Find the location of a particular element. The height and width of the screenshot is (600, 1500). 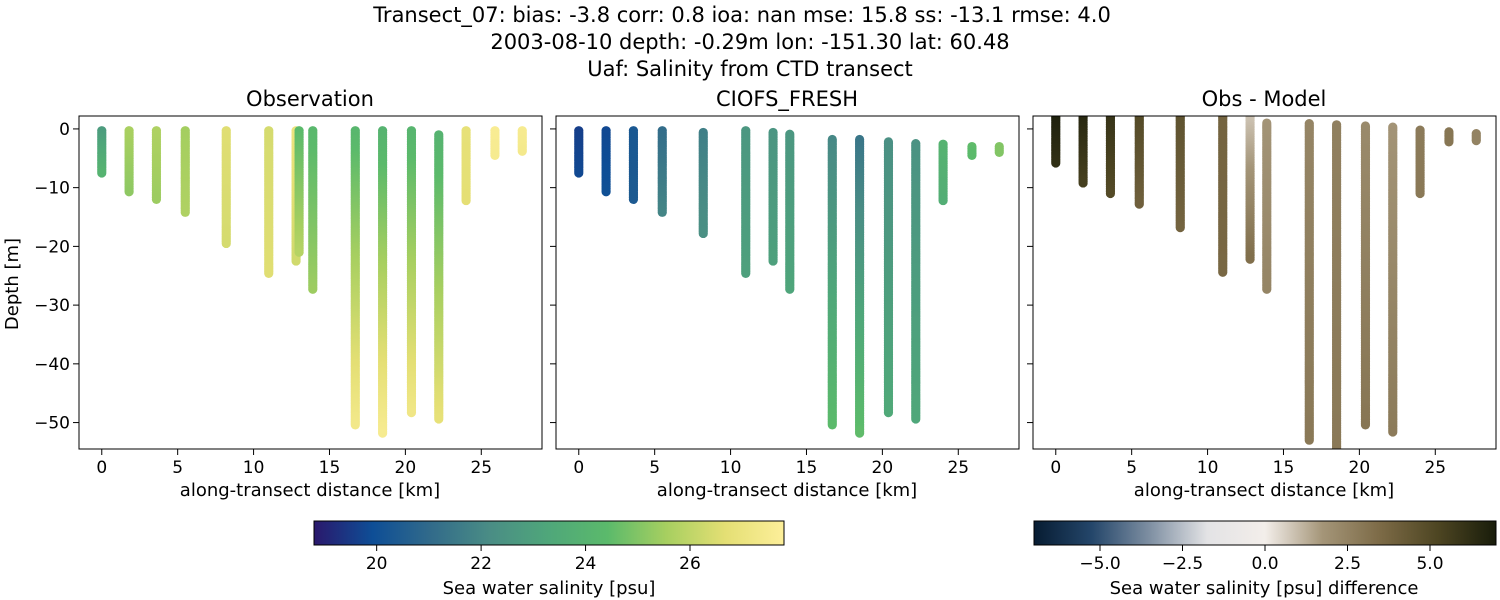

colorbar-salinity: 20 22 24 26 Sea water salinity [psu] is located at coordinates (549, 559).